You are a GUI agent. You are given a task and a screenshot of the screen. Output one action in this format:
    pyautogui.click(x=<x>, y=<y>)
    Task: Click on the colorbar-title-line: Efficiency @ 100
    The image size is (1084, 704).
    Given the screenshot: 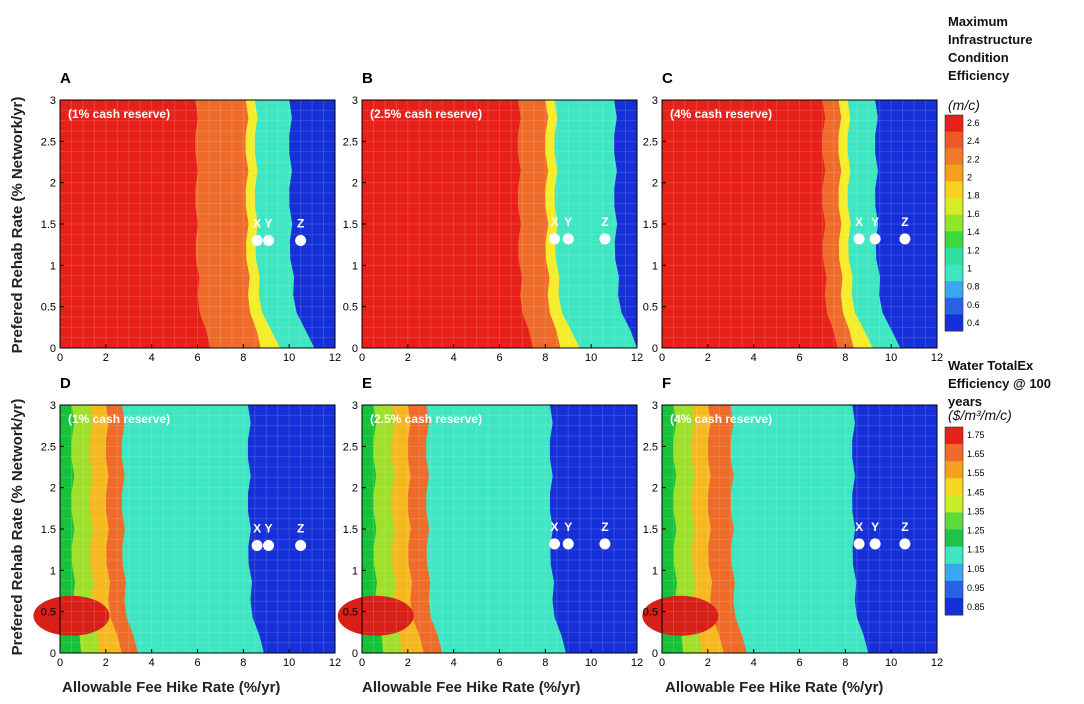 What is the action you would take?
    pyautogui.click(x=999, y=383)
    